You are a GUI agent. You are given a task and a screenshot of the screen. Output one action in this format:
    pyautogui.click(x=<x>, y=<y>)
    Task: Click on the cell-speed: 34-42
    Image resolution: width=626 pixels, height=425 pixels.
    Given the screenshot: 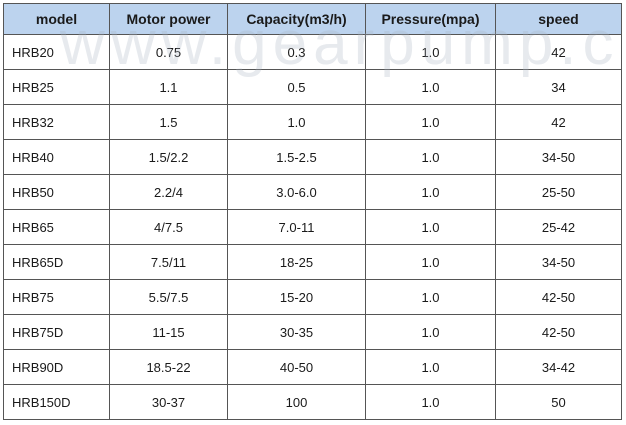 What is the action you would take?
    pyautogui.click(x=558, y=367)
    